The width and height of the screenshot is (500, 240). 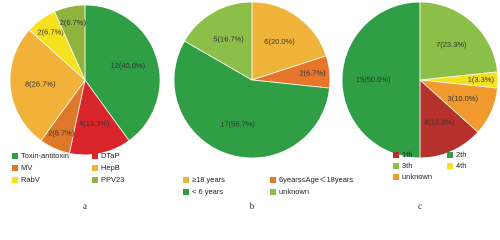 I want to click on slice-label: 6(20.0%), so click(x=279, y=41).